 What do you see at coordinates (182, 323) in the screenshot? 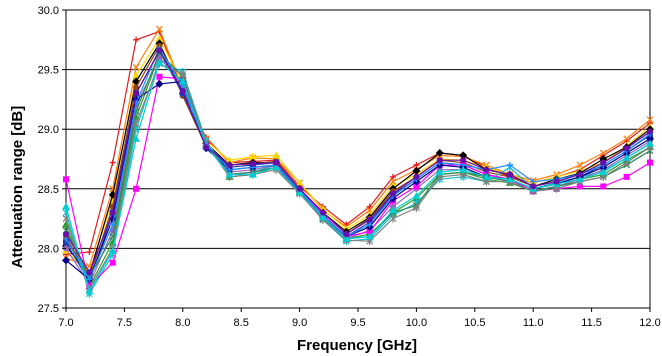
I see `x-tick-label: 8.0` at bounding box center [182, 323].